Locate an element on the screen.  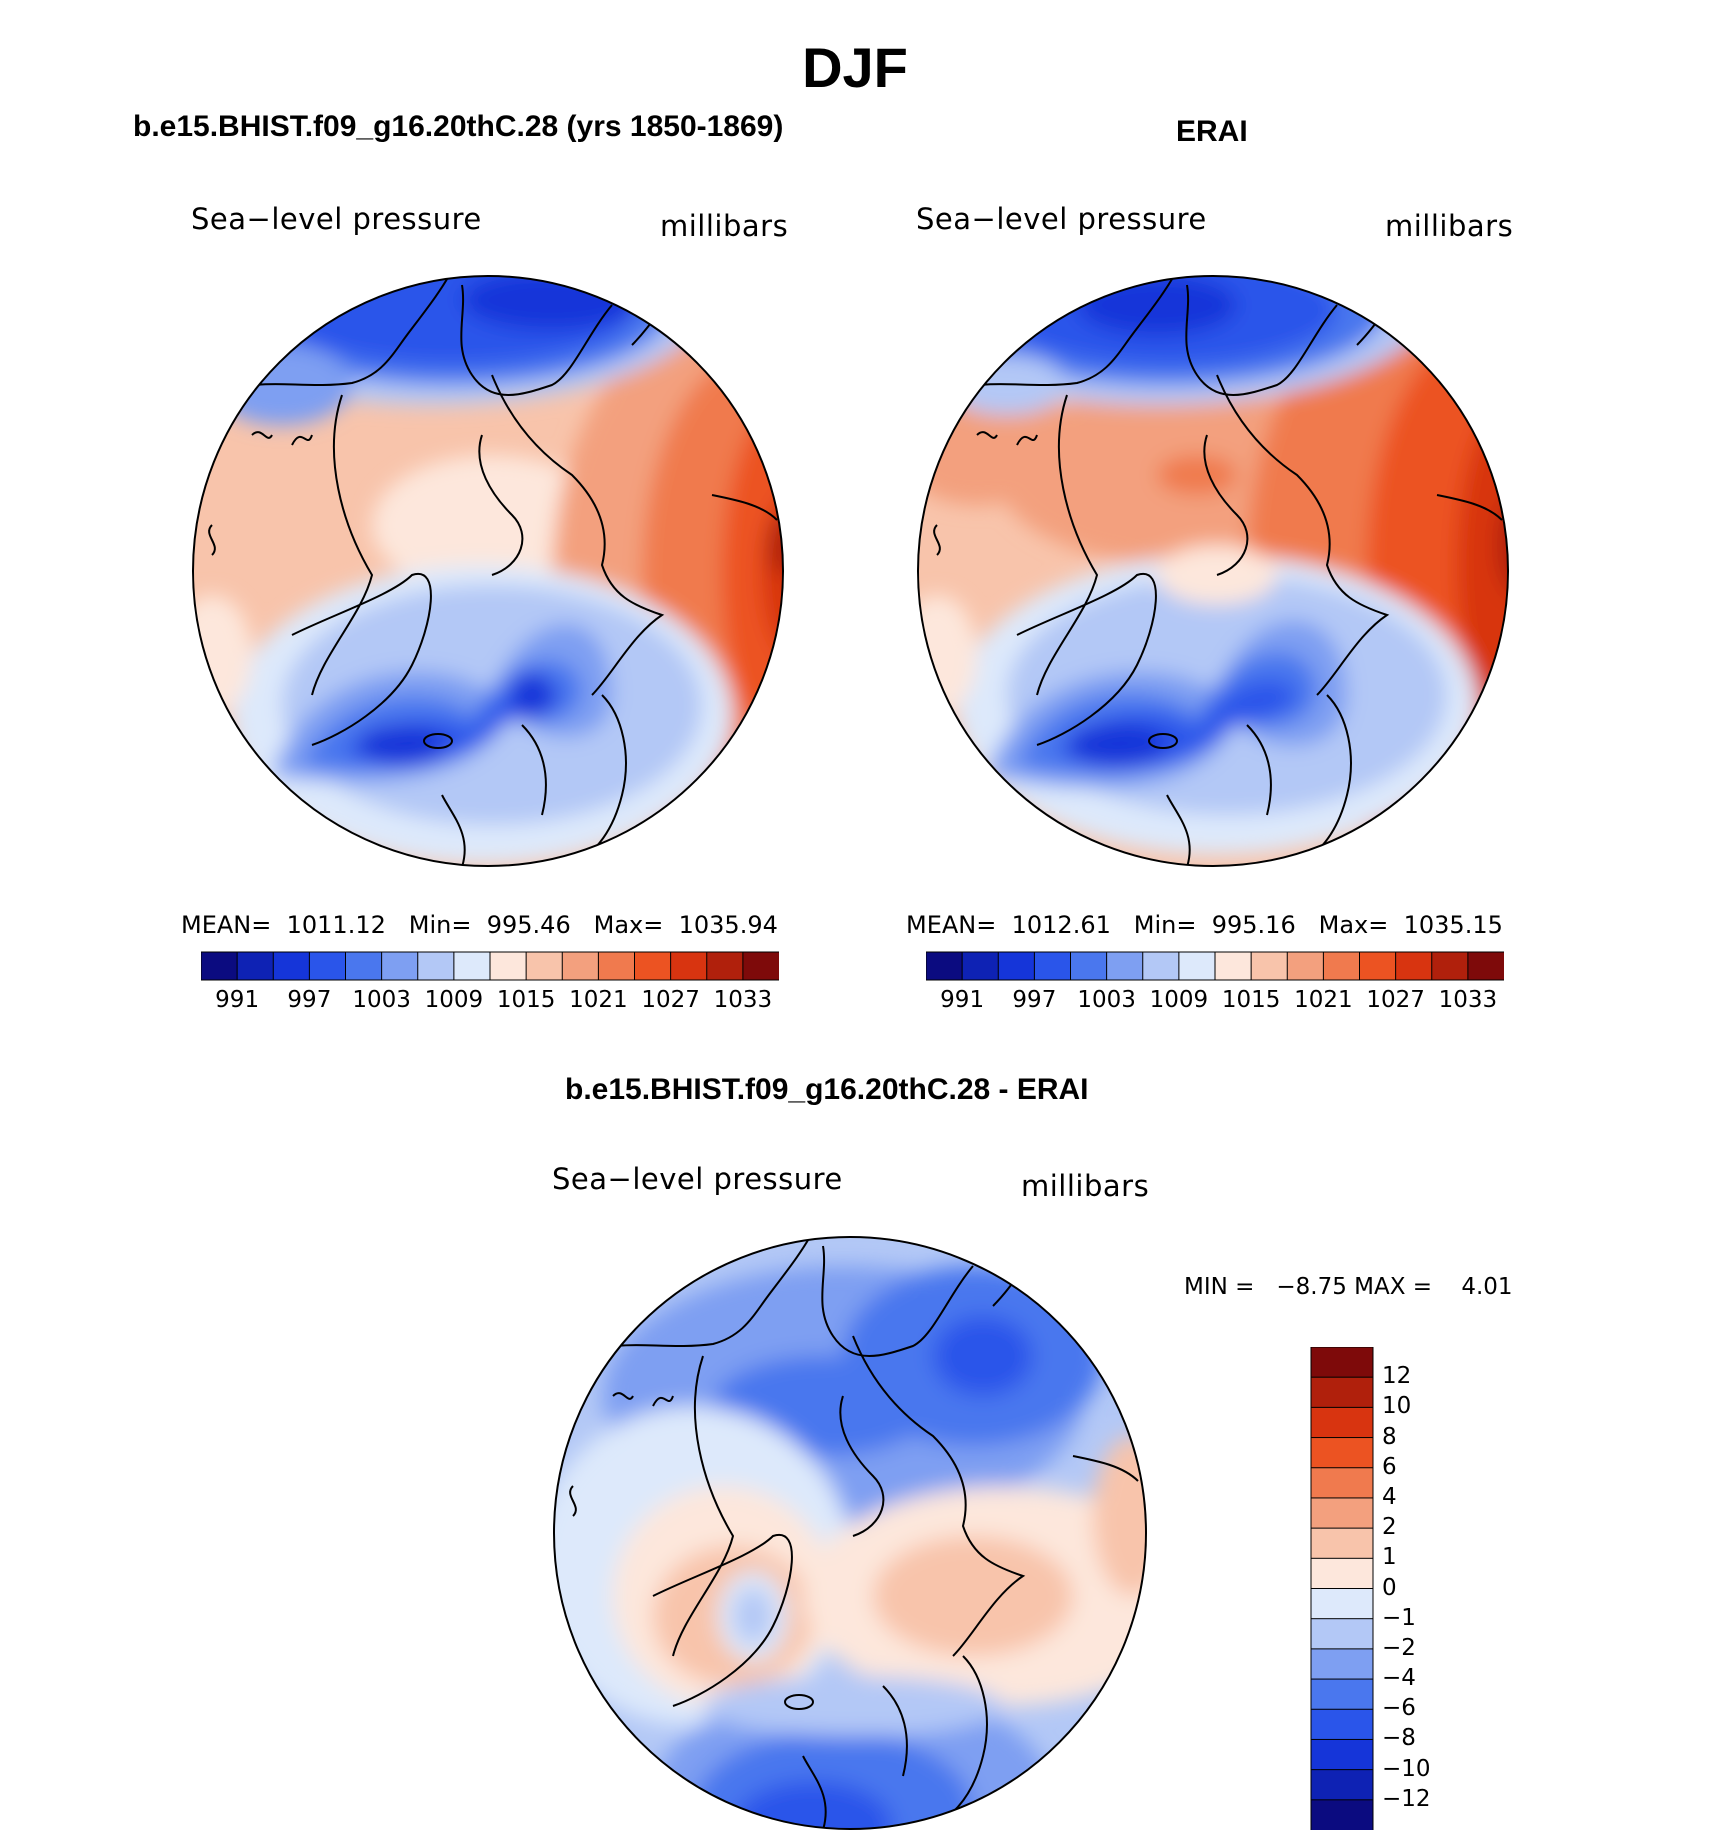
model-polar-map is located at coordinates (488, 571).